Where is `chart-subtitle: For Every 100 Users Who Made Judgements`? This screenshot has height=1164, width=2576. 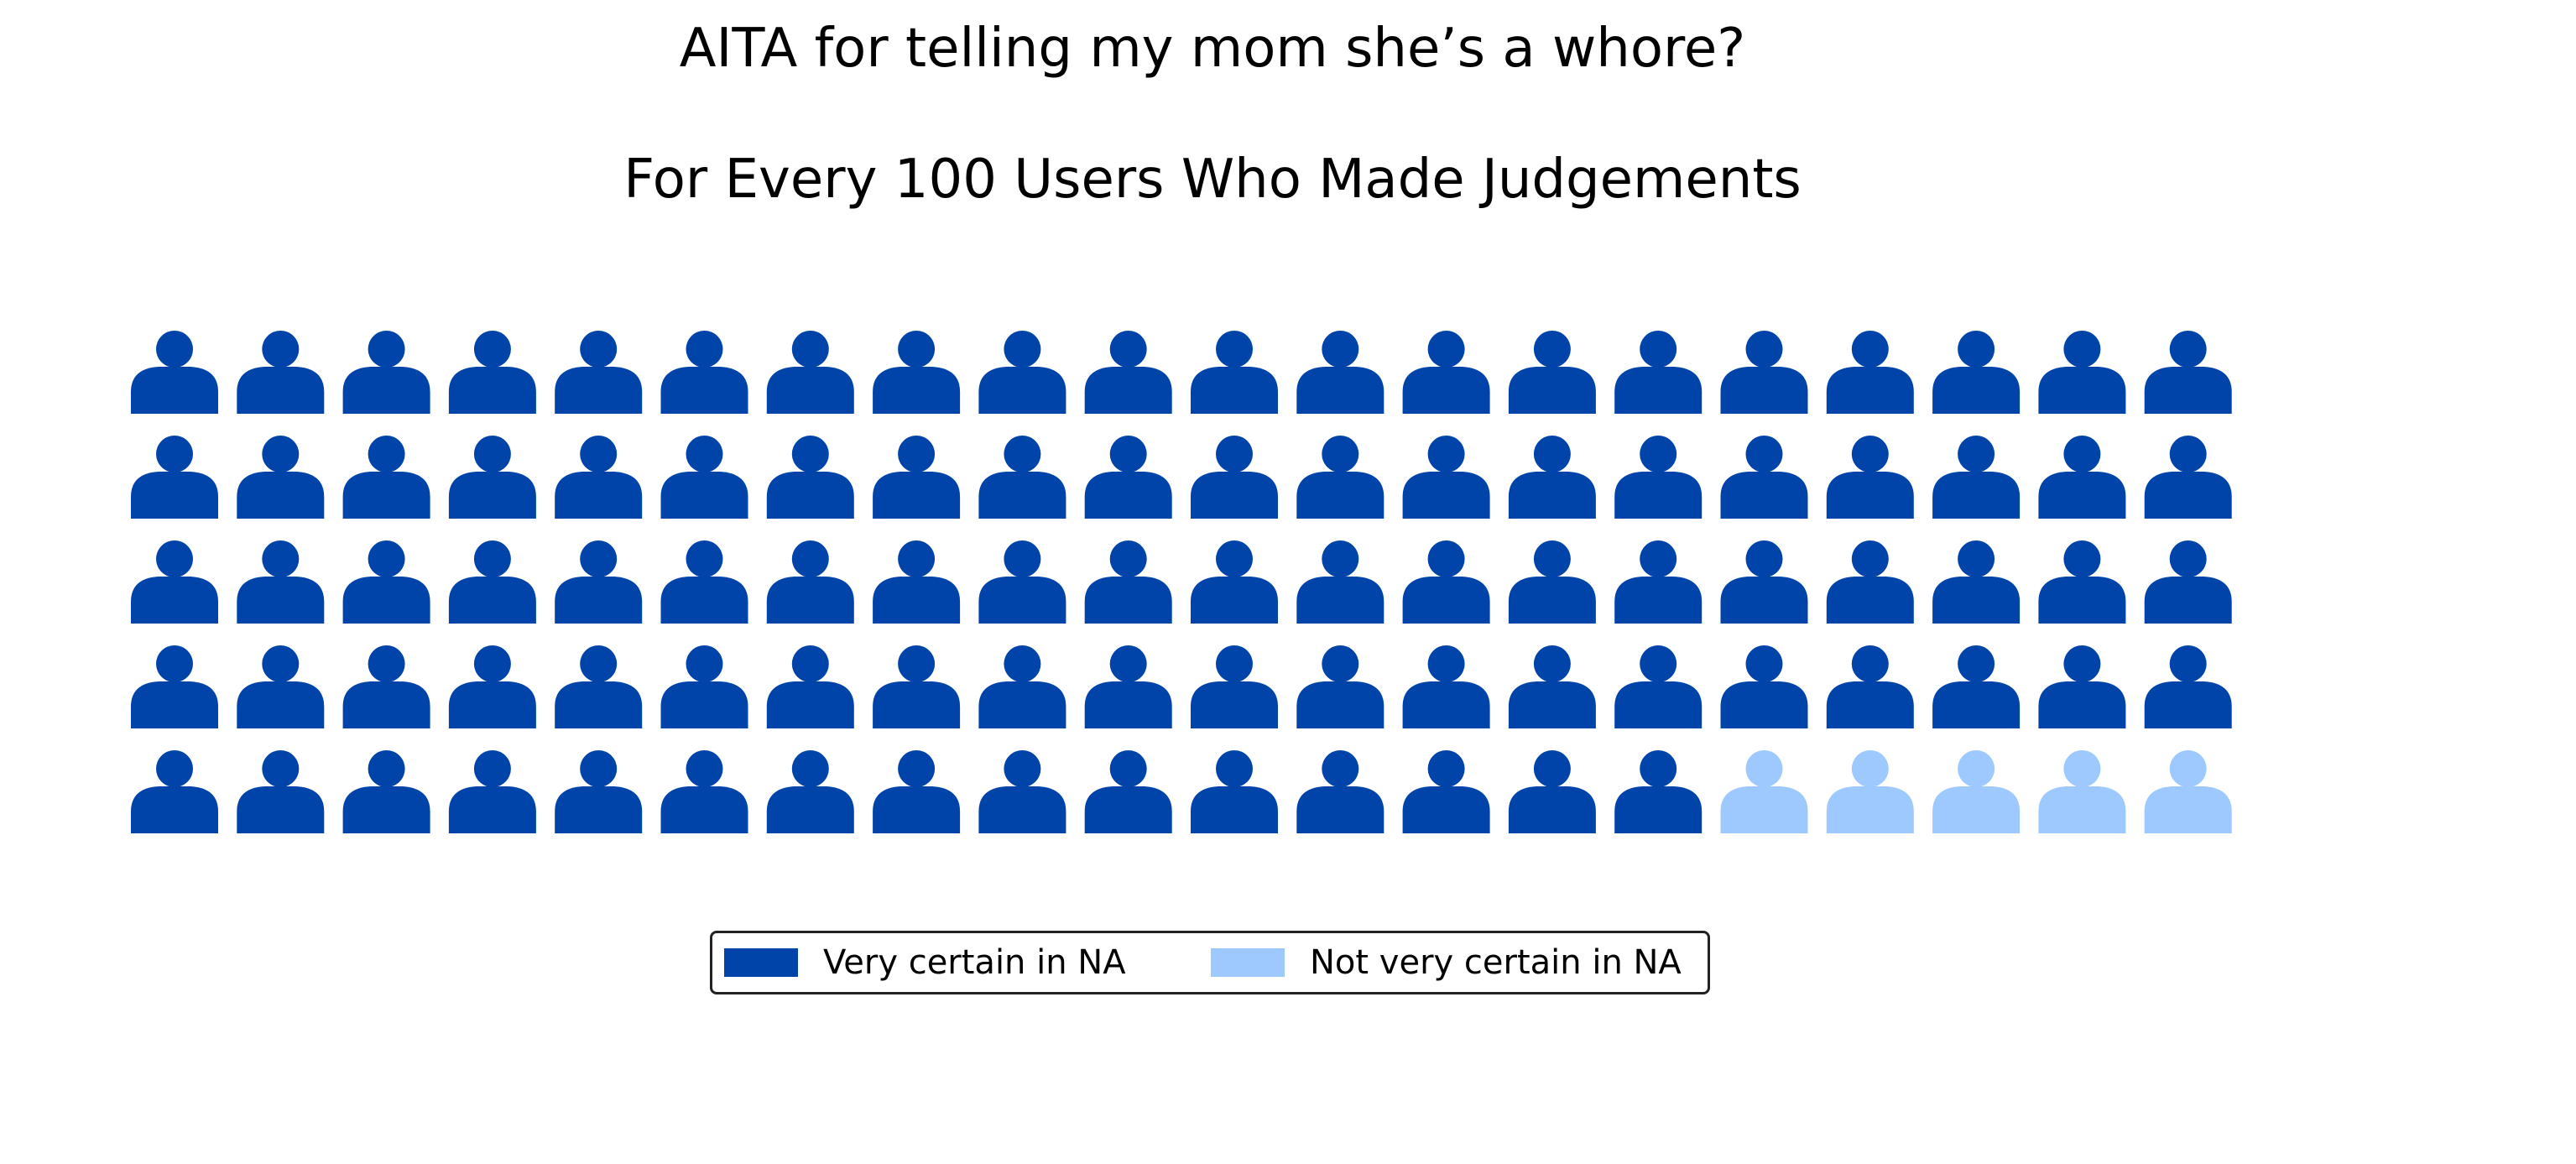 chart-subtitle: For Every 100 Users Who Made Judgements is located at coordinates (1212, 180).